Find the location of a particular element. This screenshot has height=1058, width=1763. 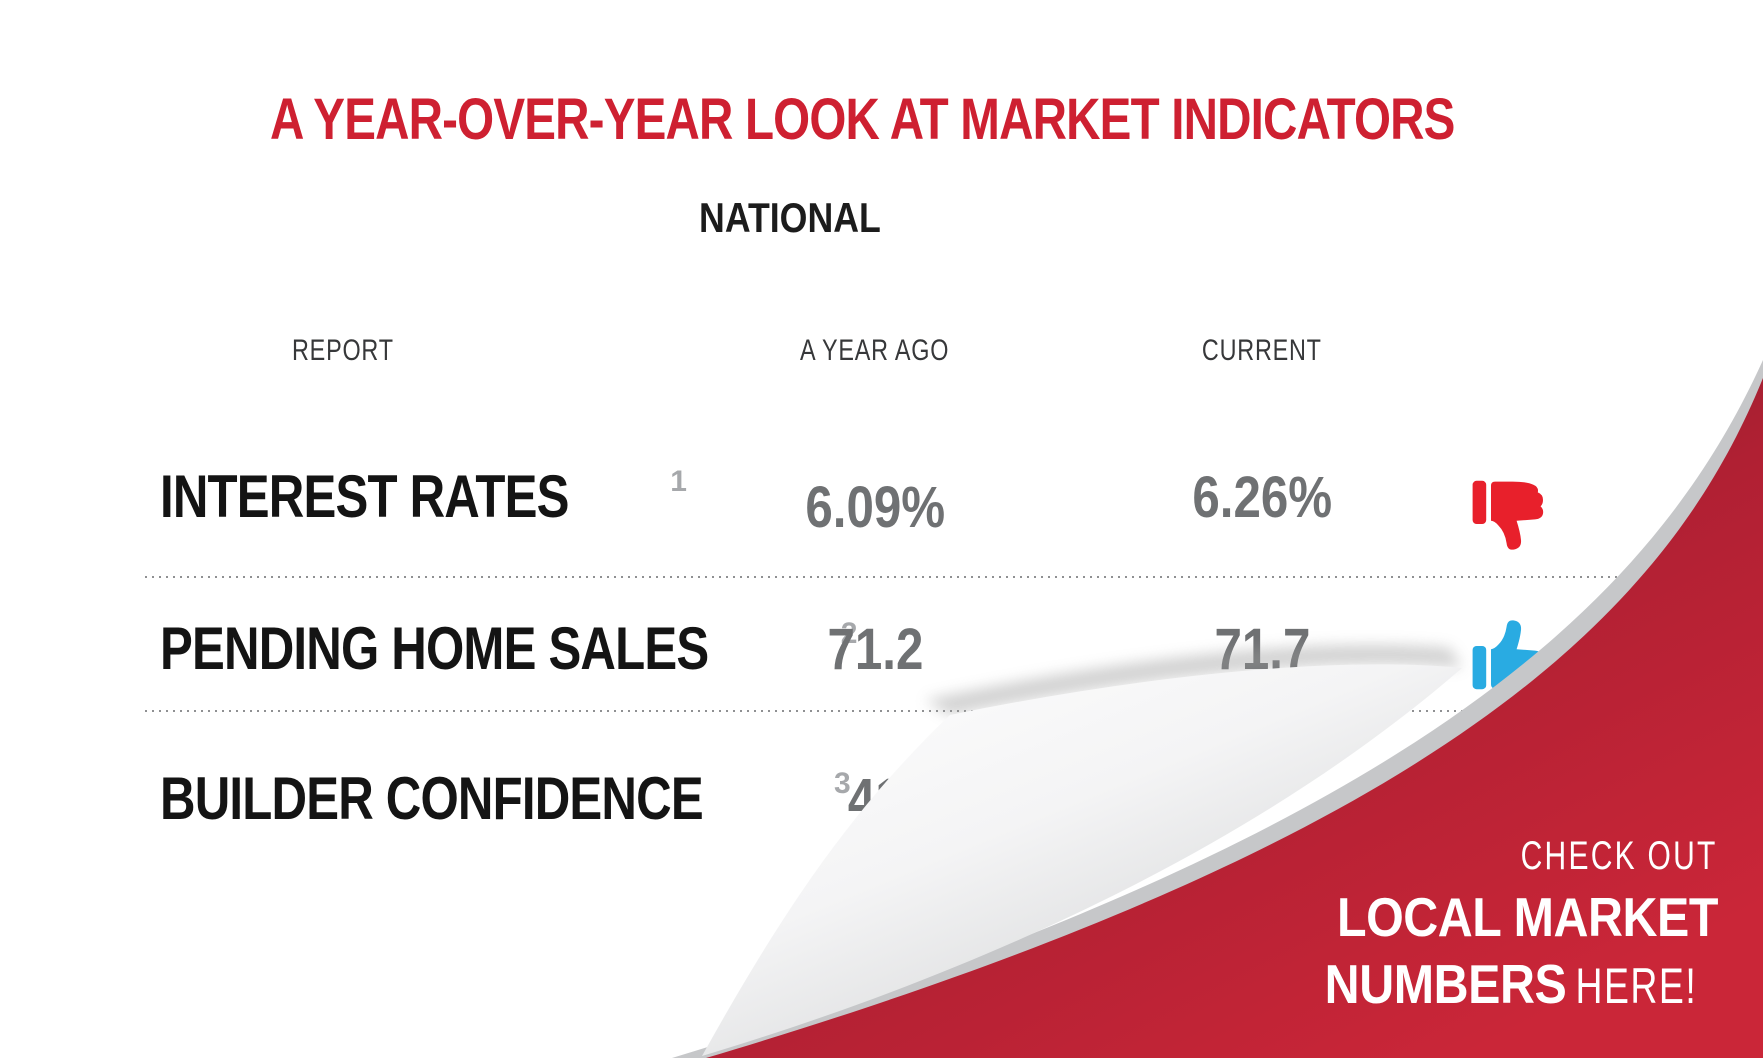

table-row-label-builder-confidence: BUILDER CONFIDENCE 3 is located at coordinates (505, 798).